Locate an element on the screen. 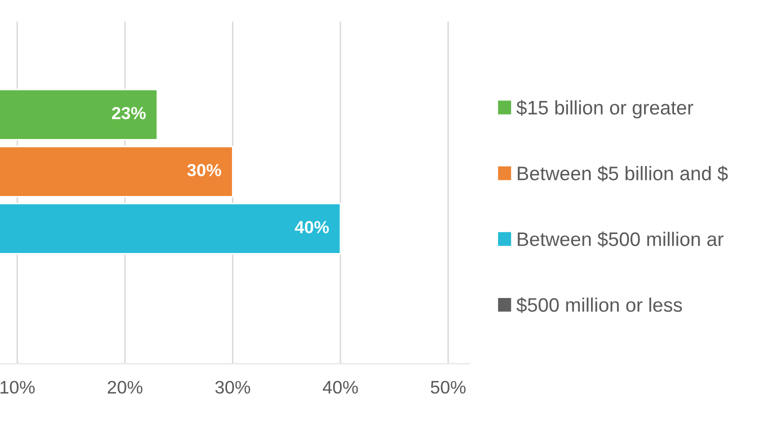  legend-label: $15 billion or greater is located at coordinates (605, 109).